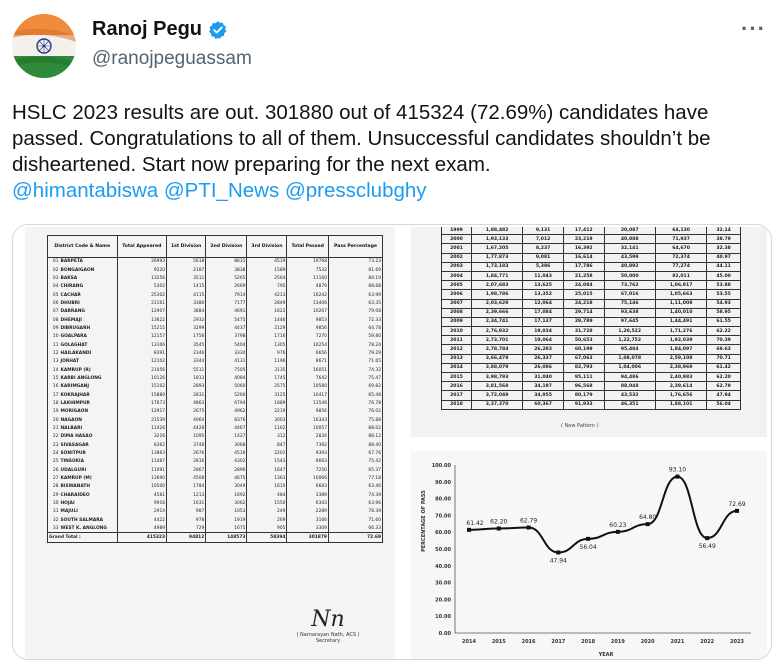  What do you see at coordinates (215, 403) in the screenshot?
I see `table-row: 18 LAKHIMPUR 17673 4863 6794 1889 13546 76.78` at bounding box center [215, 403].